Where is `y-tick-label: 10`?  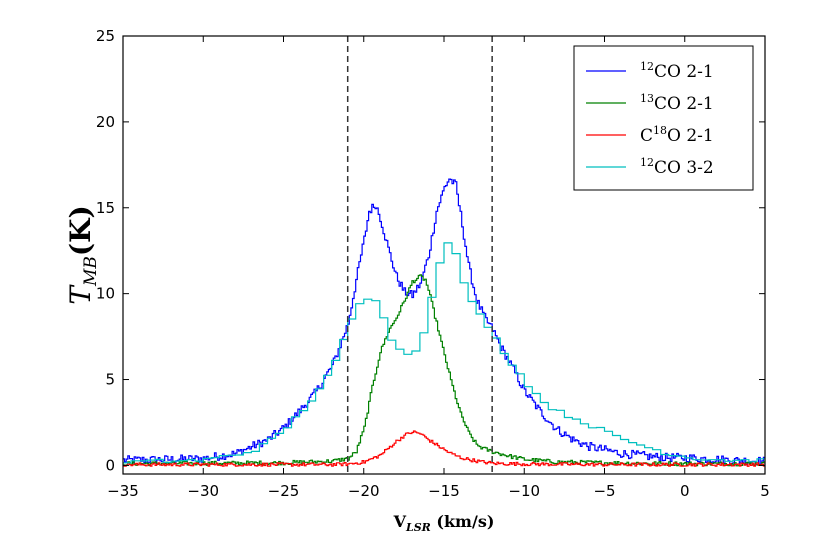 y-tick-label: 10 is located at coordinates (105, 294).